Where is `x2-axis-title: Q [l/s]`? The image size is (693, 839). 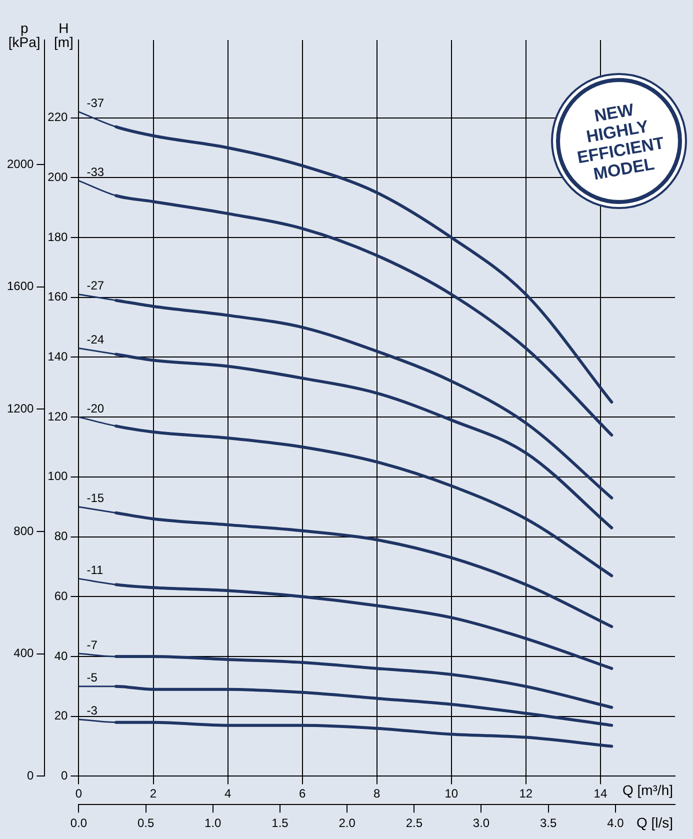
x2-axis-title: Q [l/s] is located at coordinates (654, 822).